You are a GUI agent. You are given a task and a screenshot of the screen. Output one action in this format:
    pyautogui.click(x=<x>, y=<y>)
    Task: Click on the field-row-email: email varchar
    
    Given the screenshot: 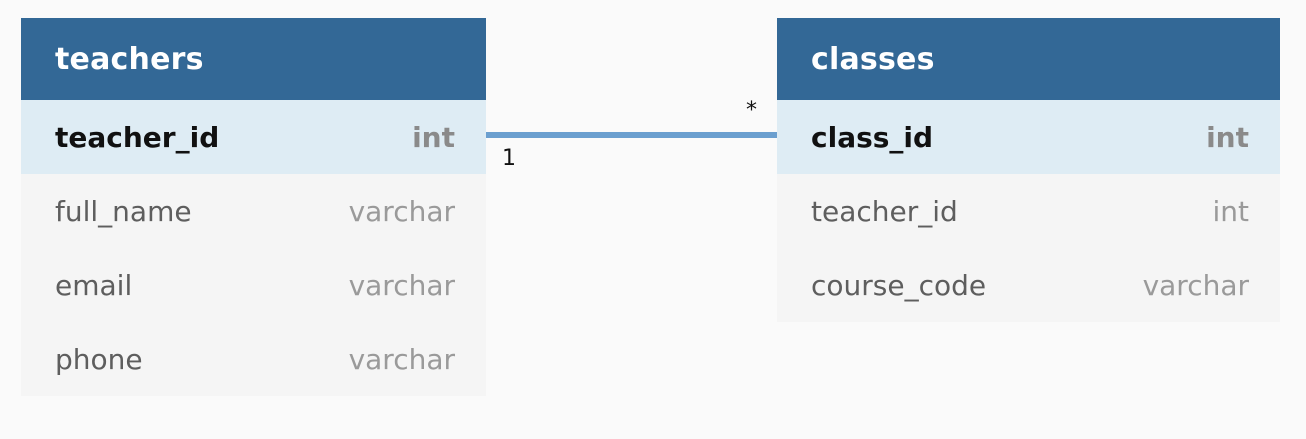 What is the action you would take?
    pyautogui.click(x=253, y=285)
    